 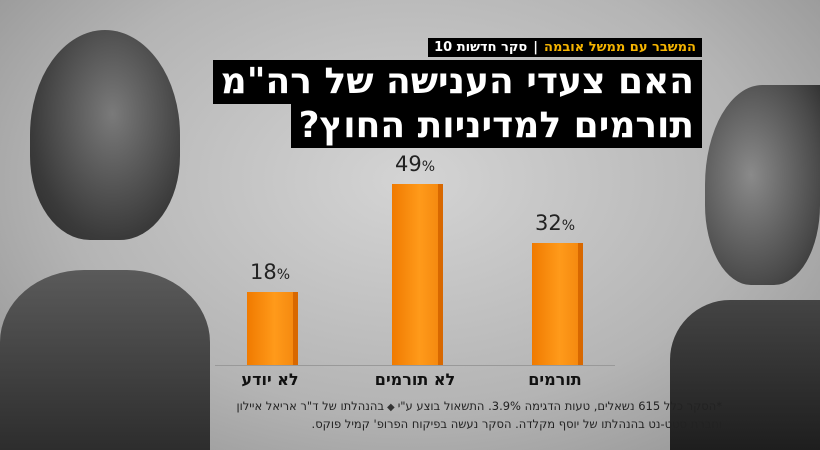 I want to click on background-photo-right-head, so click(x=762, y=185).